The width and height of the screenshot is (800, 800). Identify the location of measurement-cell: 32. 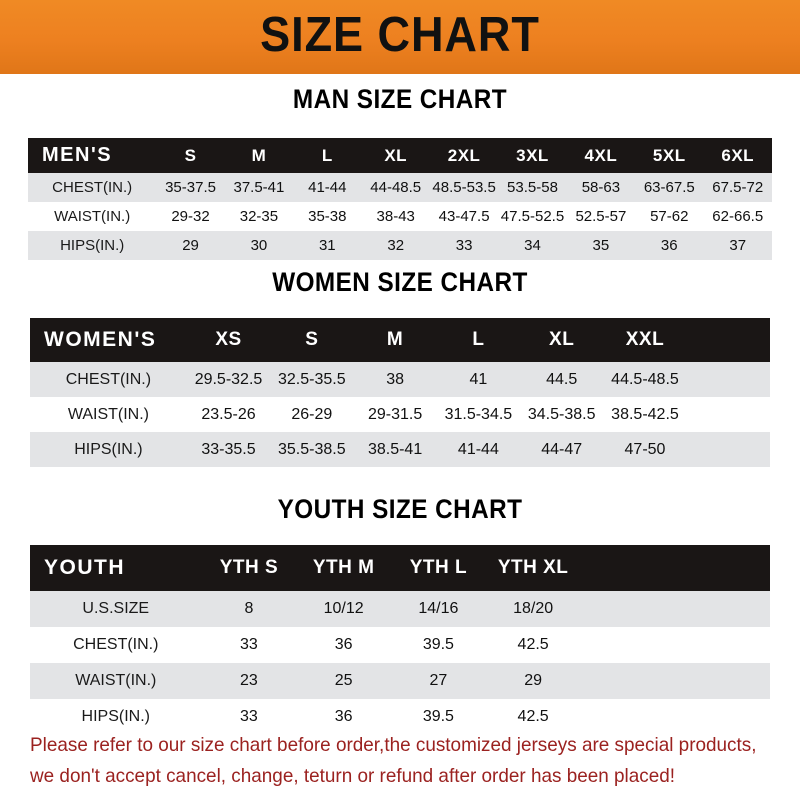
(396, 245).